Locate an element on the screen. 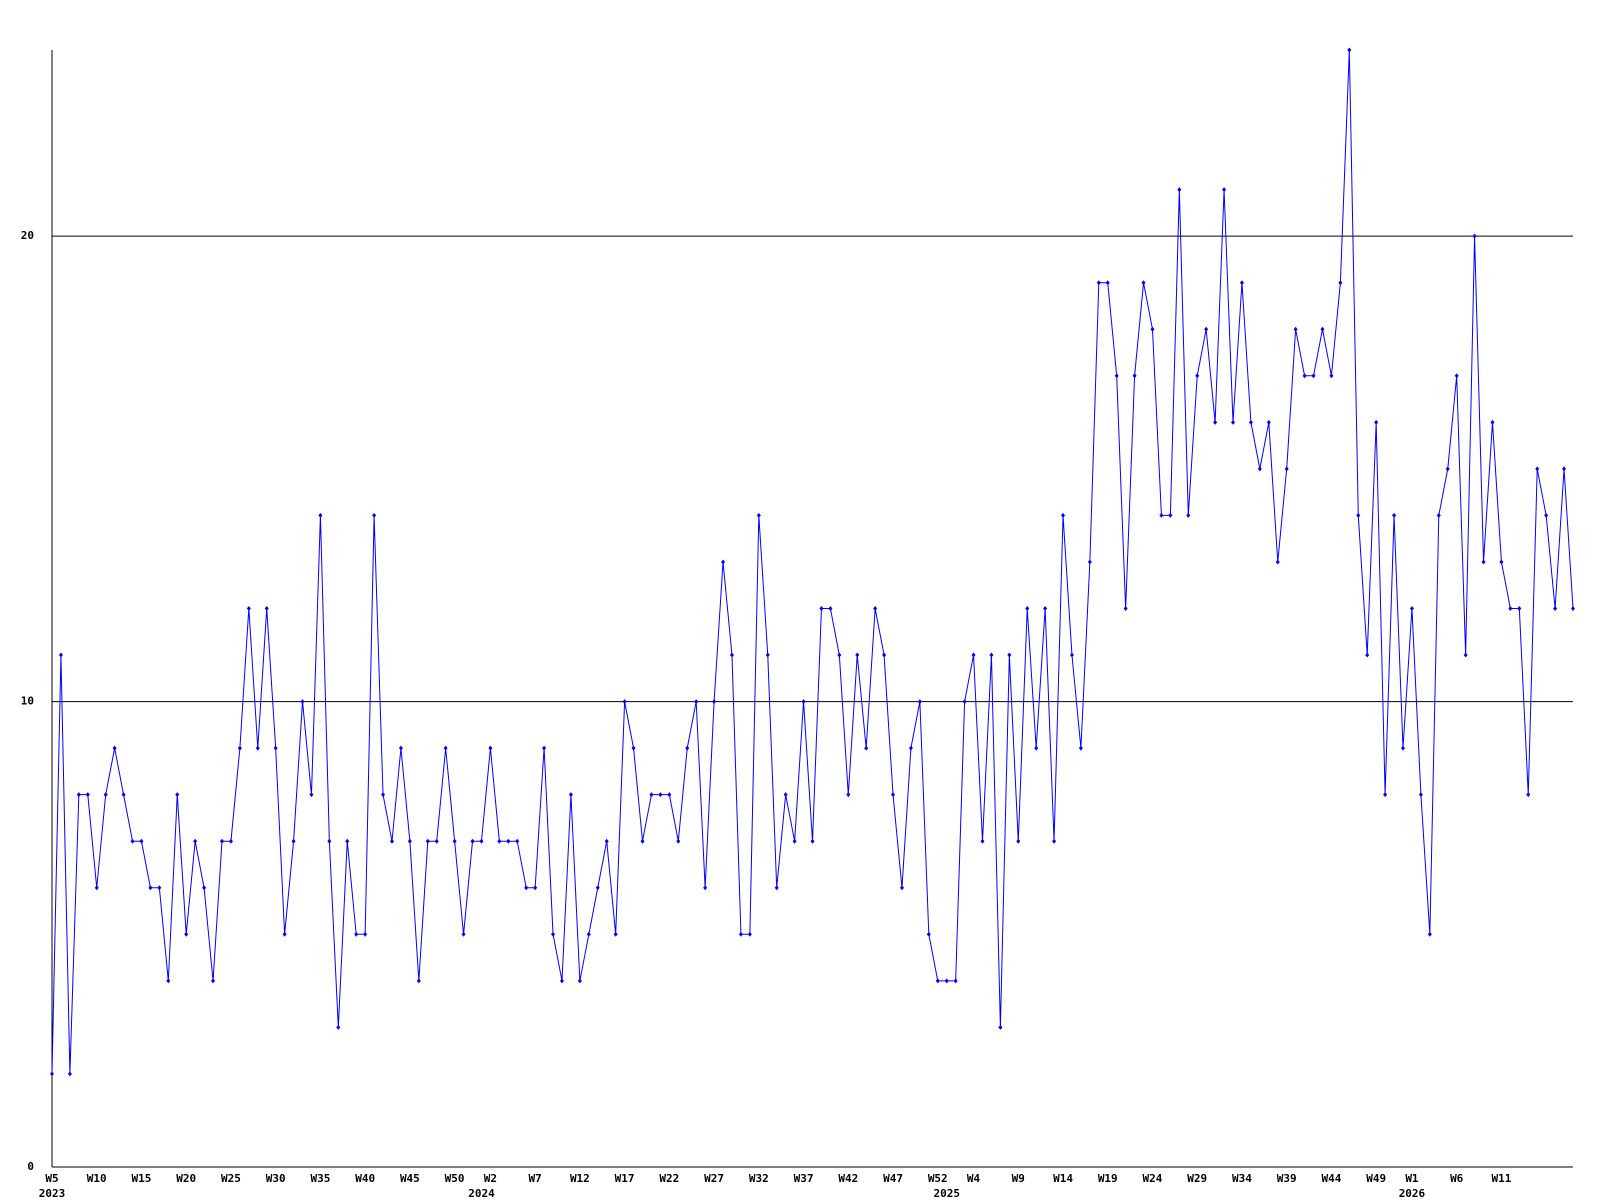  x-tick-label: W2 is located at coordinates (490, 1178).